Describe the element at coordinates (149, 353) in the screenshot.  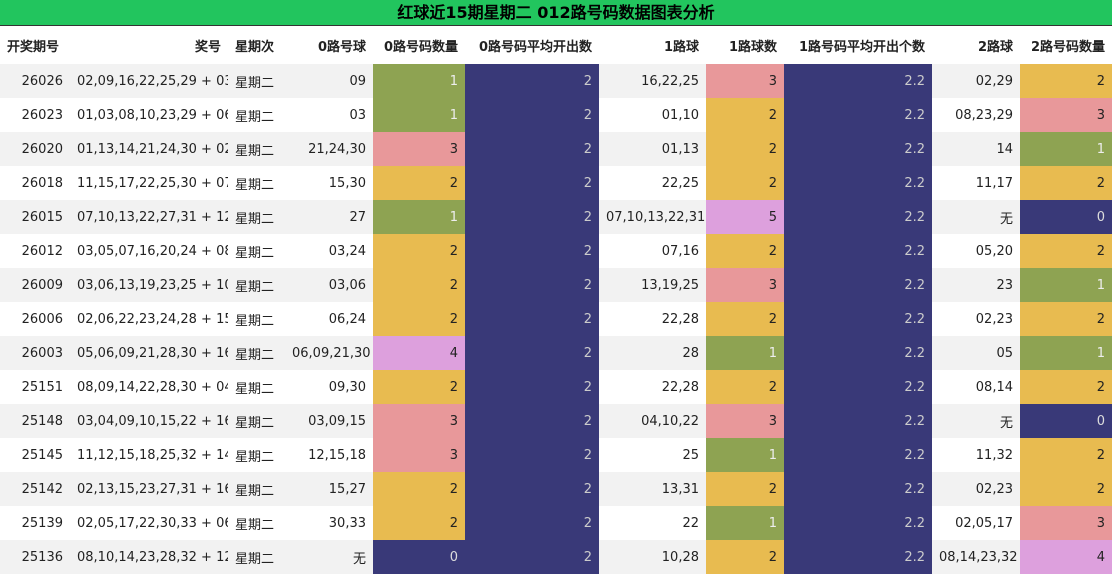
I see `cell: 05,06,09,21,28,30 + 16` at that location.